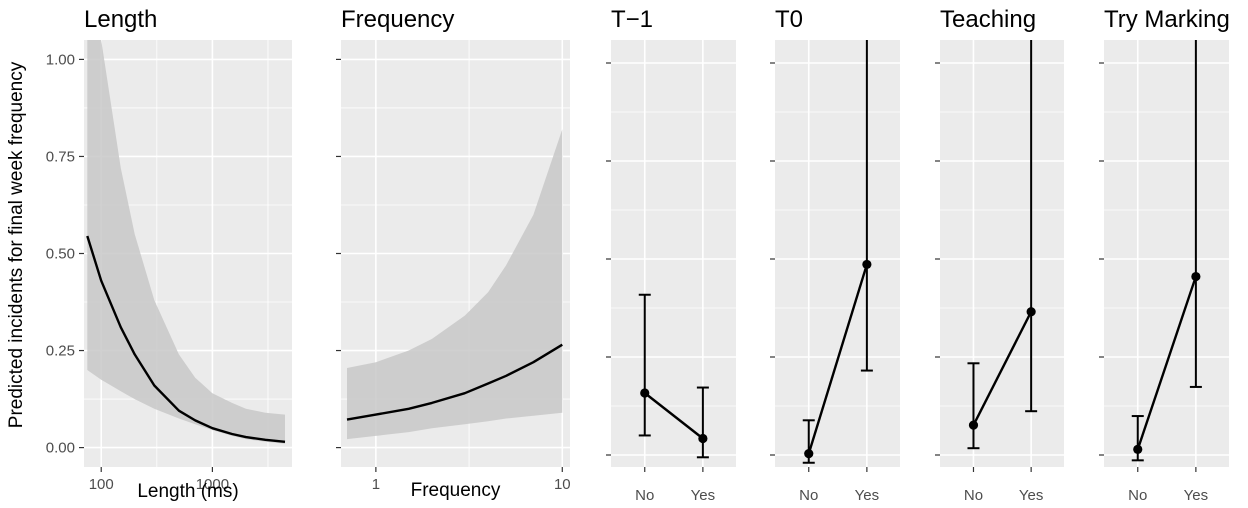 Image resolution: width=1248 pixels, height=508 pixels. Describe the element at coordinates (454, 382) in the screenshot. I see `fit-line-frequency` at that location.